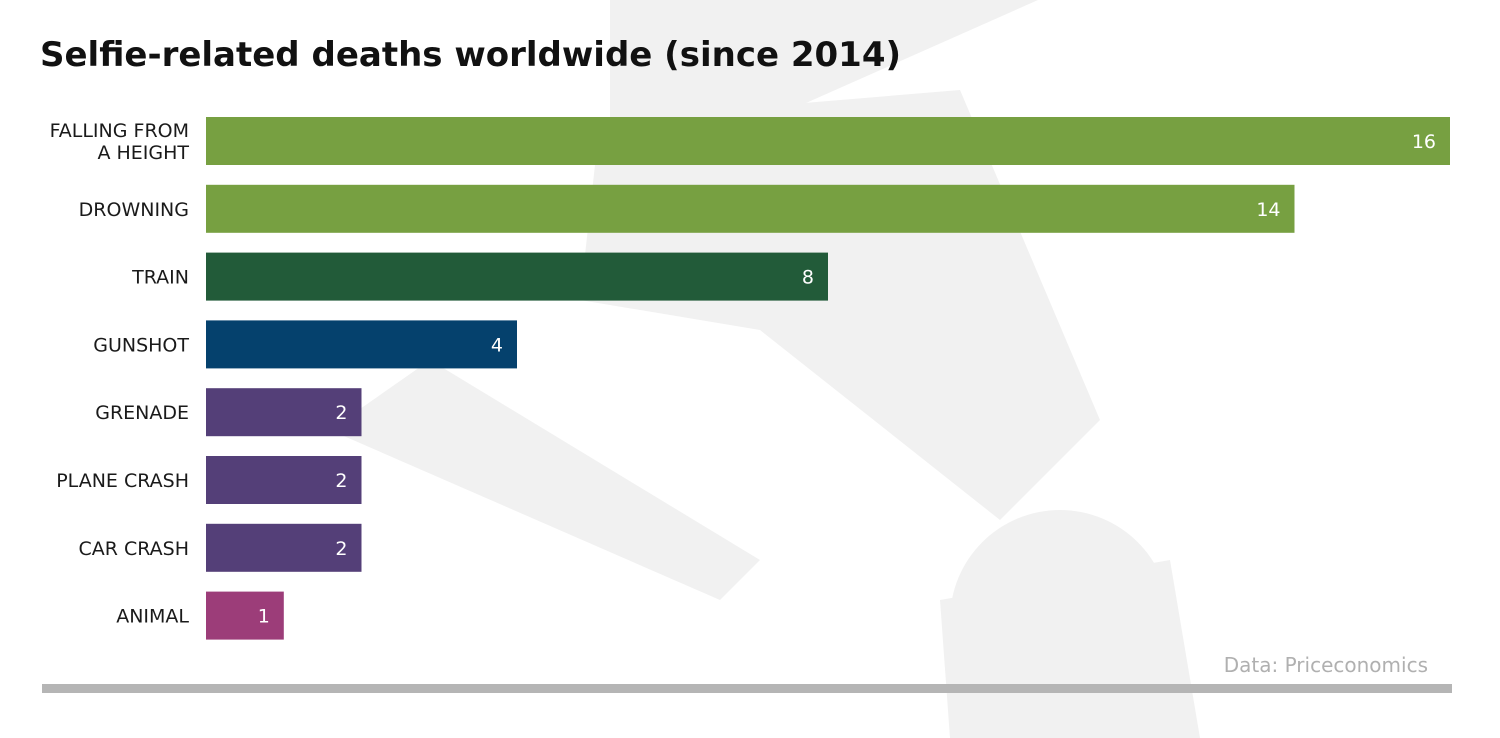 The height and width of the screenshot is (738, 1500). I want to click on category-label-1: FALLING FROM A HEIGHT, so click(120, 142).